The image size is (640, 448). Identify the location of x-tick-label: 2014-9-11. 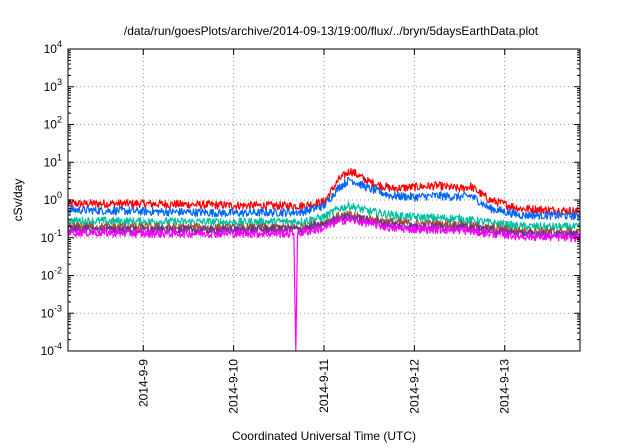
(324, 386).